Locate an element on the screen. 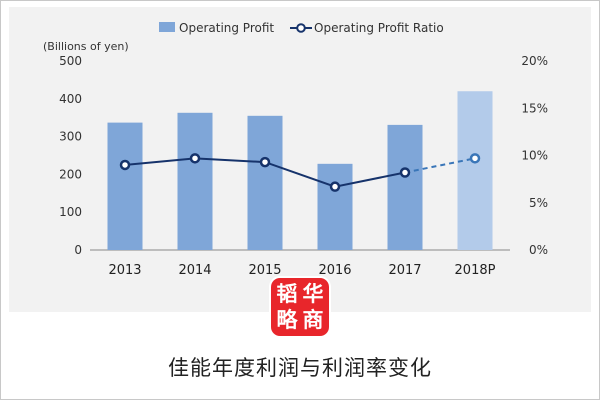 This screenshot has height=400, width=600. logo-text: 韬华略商 is located at coordinates (300, 307).